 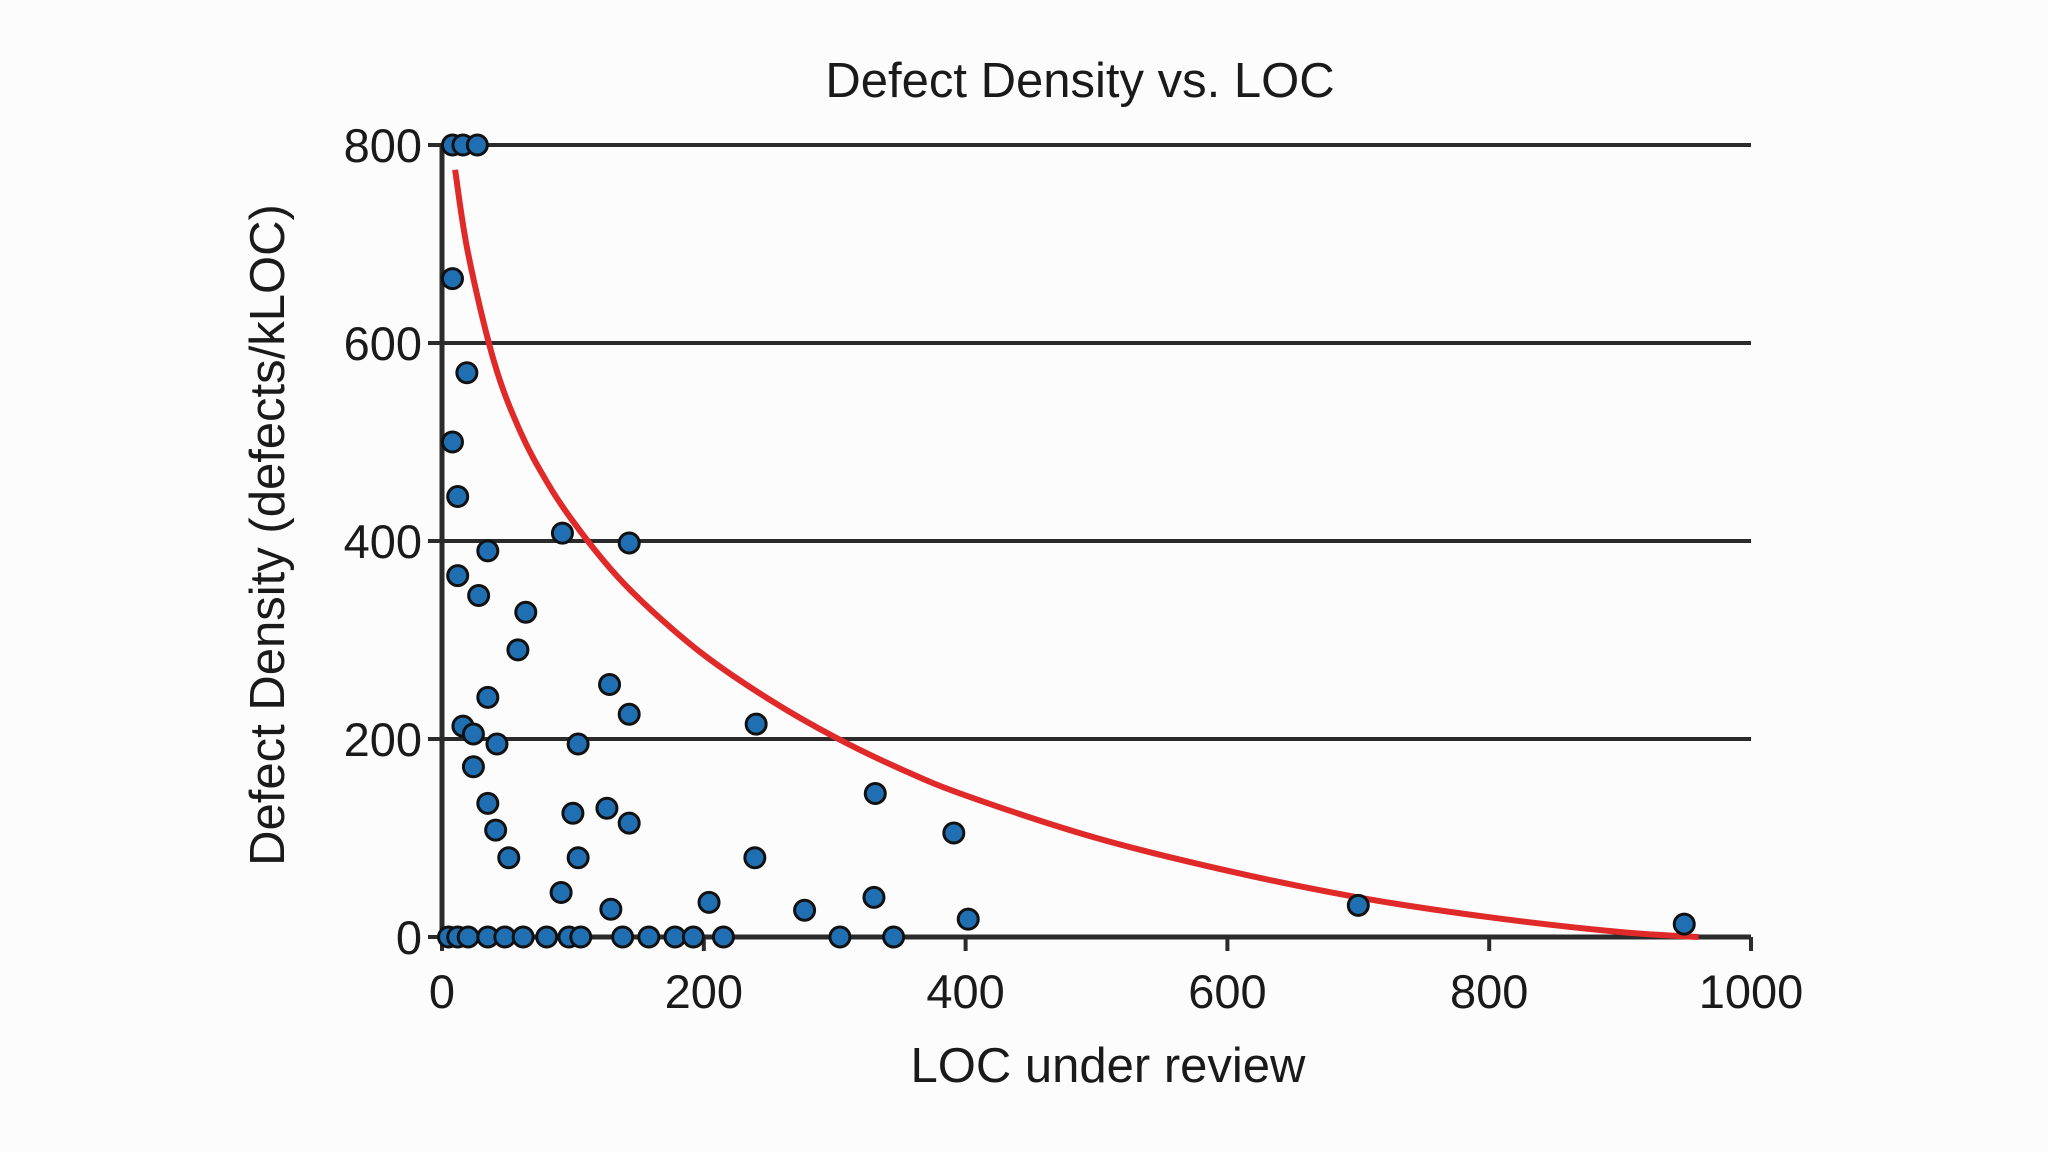 I want to click on x-tick-label: 1000, so click(x=1751, y=991).